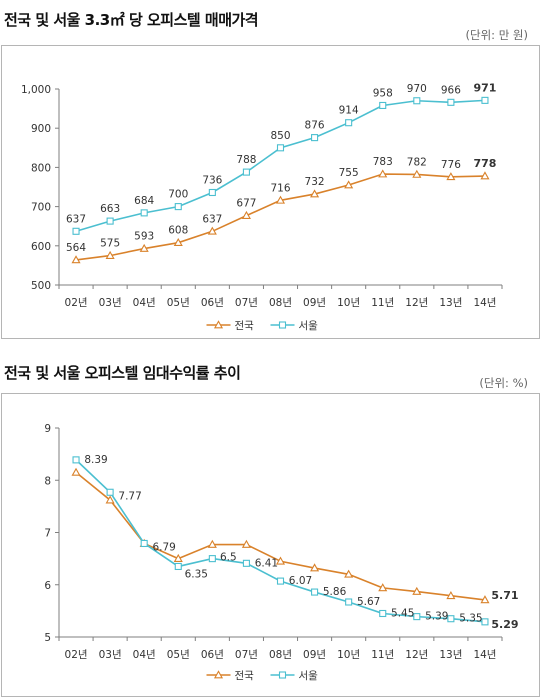 This screenshot has height=700, width=540. I want to click on chart1-data-label: 783, so click(383, 162).